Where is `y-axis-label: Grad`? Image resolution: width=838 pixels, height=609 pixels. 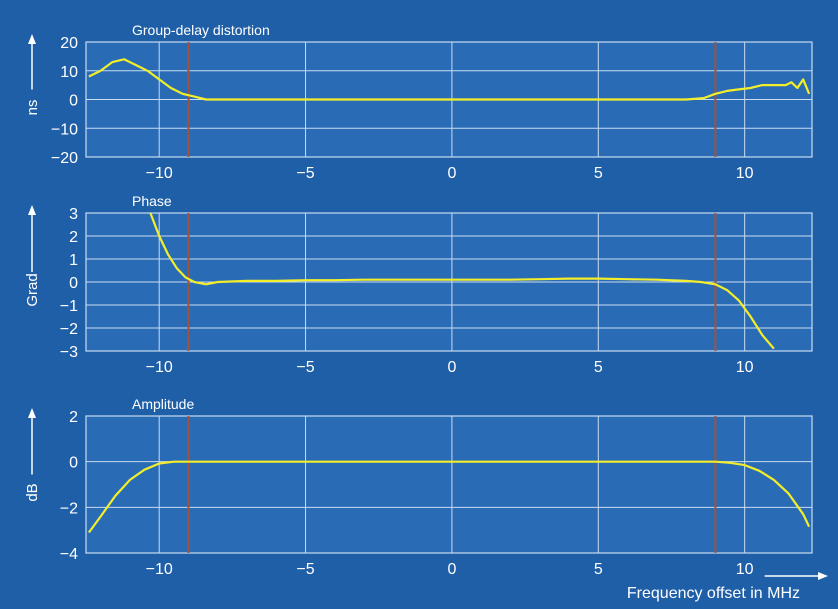
y-axis-label: Grad is located at coordinates (32, 289).